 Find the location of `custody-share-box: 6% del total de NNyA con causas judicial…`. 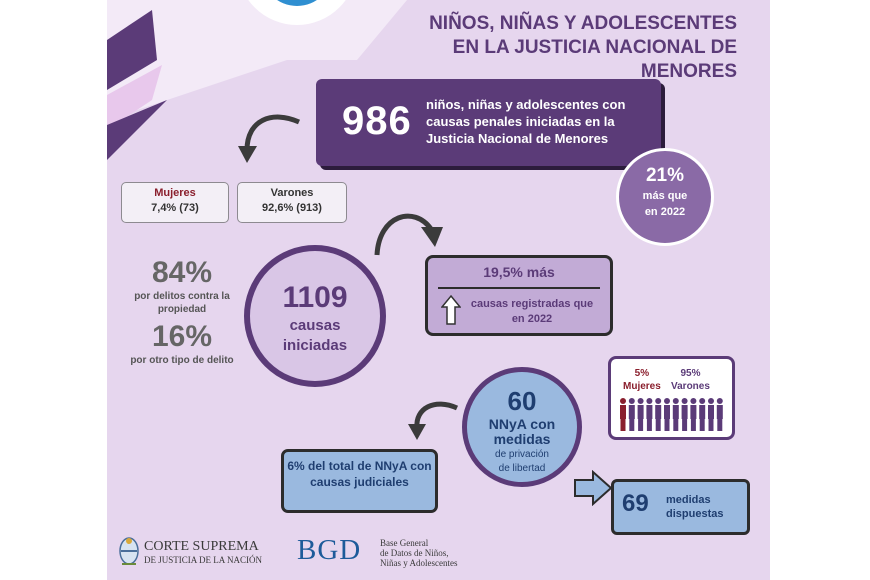

custody-share-box: 6% del total de NNyA con causas judicial… is located at coordinates (359, 481).